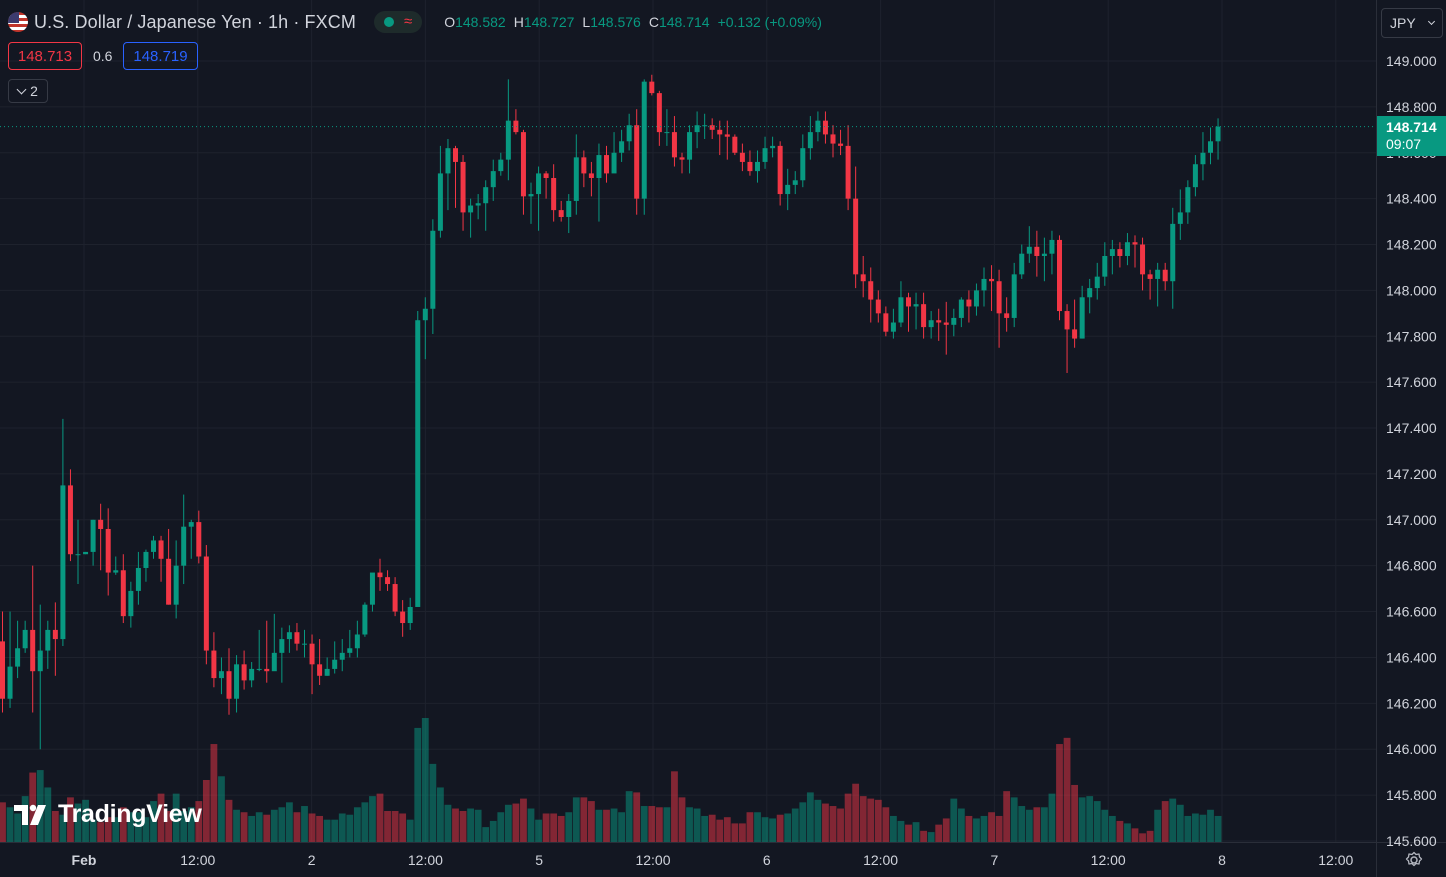 The height and width of the screenshot is (877, 1446). I want to click on sell-button: 148.713, so click(45, 56).